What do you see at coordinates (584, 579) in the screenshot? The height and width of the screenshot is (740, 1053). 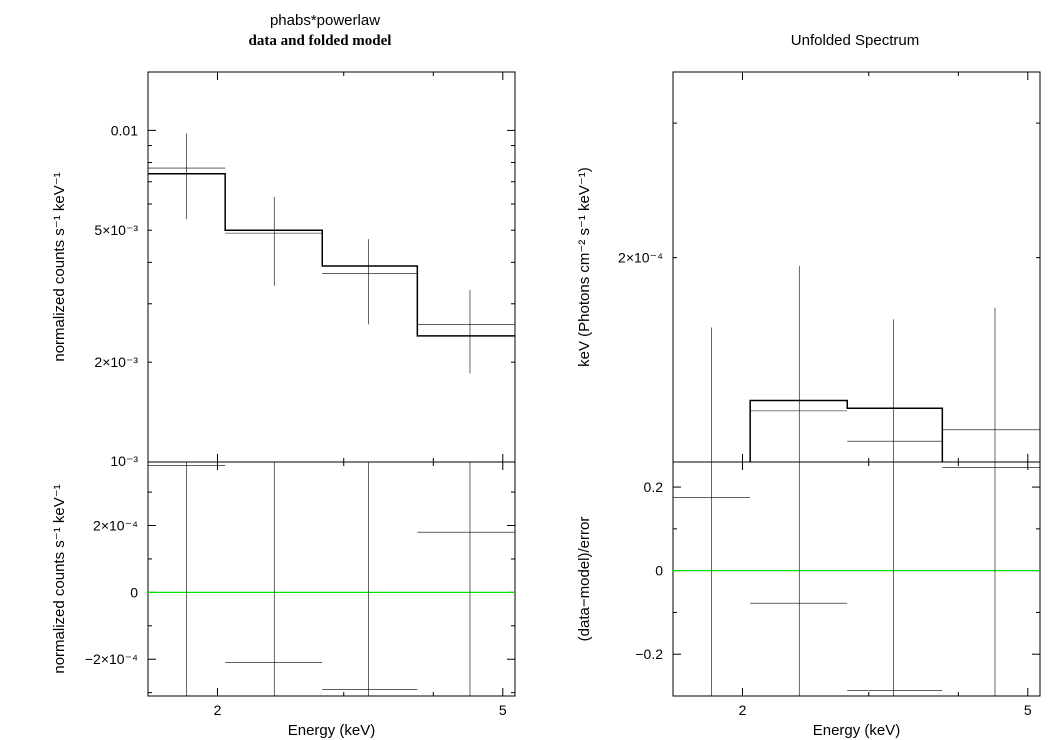 I see `y-axis-label: (data−model)/error` at bounding box center [584, 579].